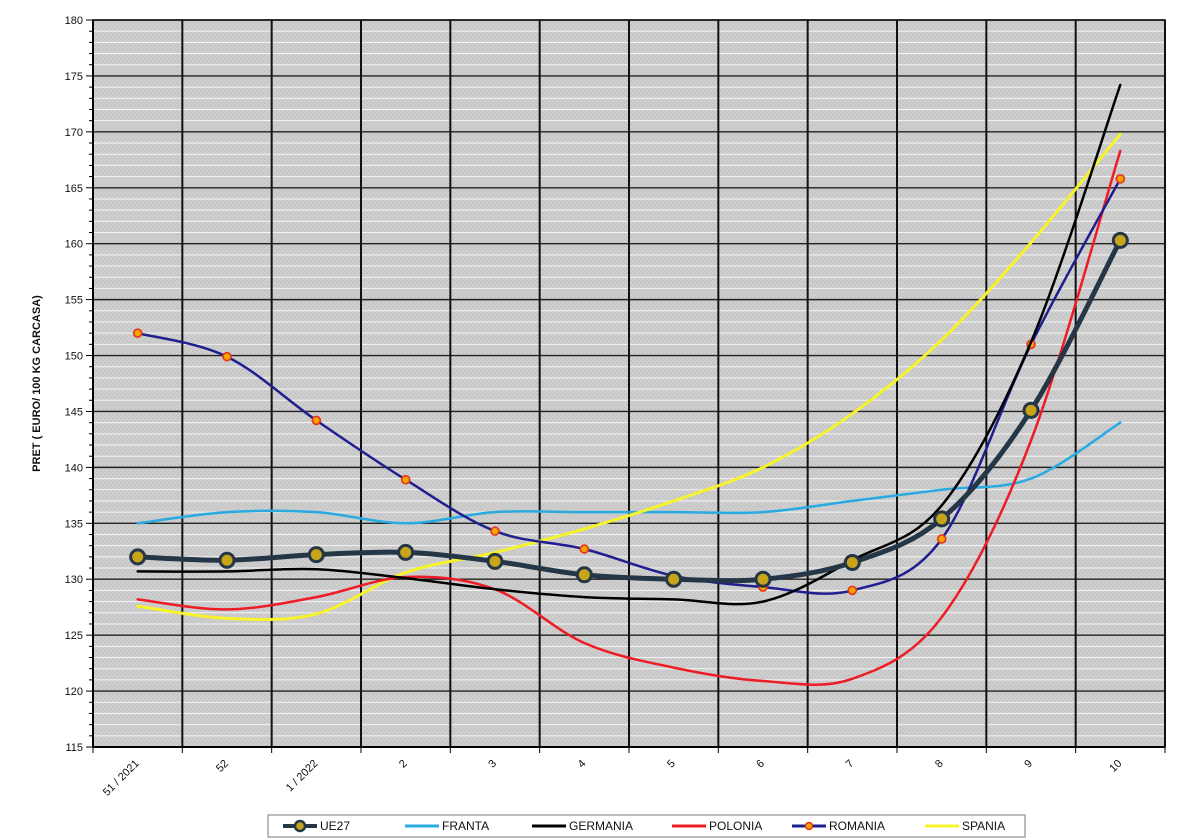 The height and width of the screenshot is (839, 1184). Describe the element at coordinates (74, 692) in the screenshot. I see `y-tick-label: 120` at that location.